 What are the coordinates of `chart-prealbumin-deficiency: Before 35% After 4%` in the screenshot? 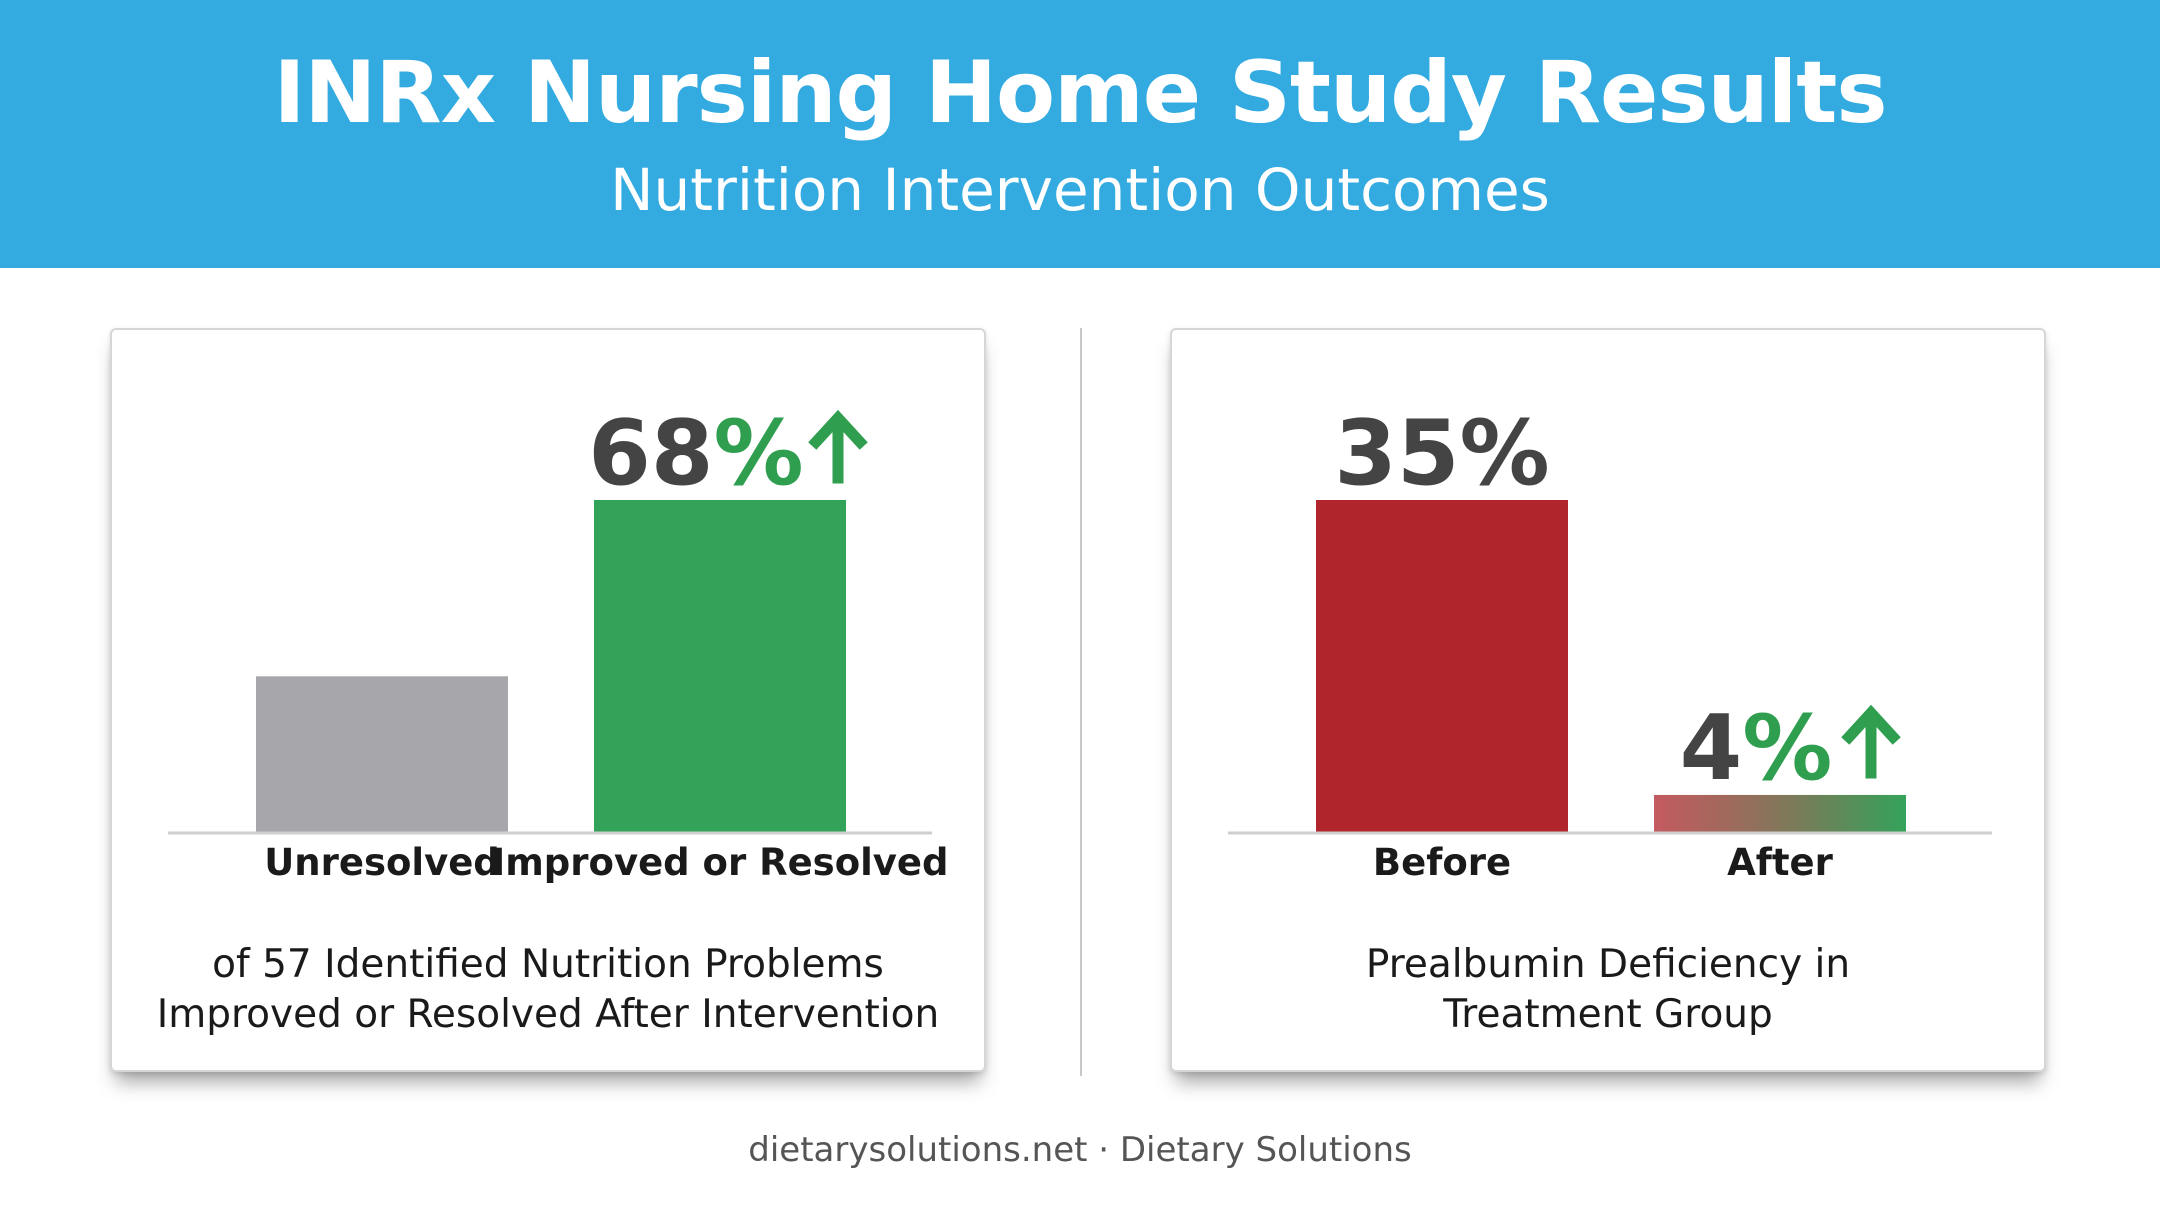 It's located at (1610, 642).